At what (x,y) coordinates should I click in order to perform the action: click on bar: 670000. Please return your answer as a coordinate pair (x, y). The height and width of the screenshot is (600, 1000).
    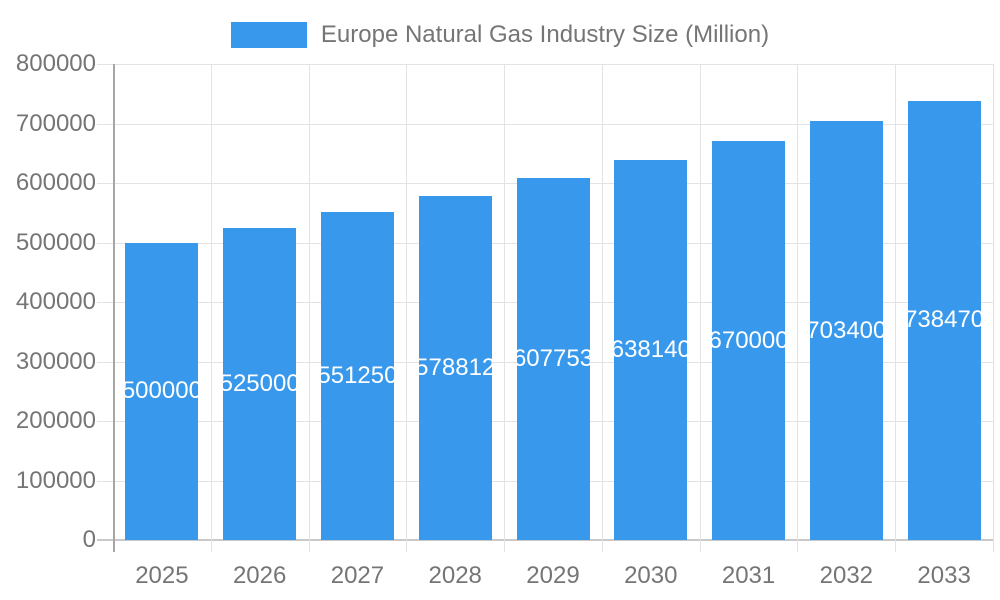
    Looking at the image, I should click on (749, 340).